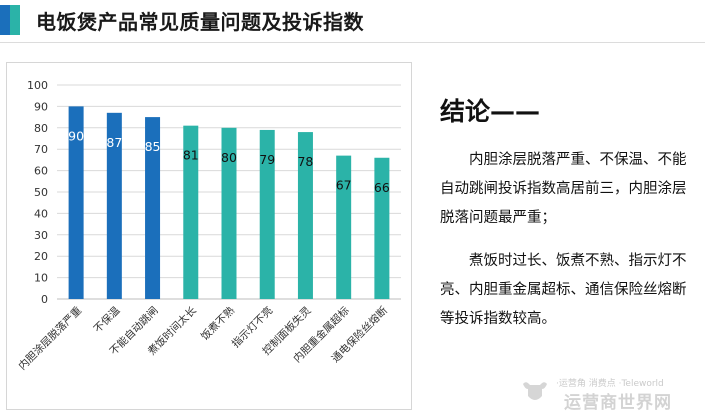  I want to click on data-label: 87, so click(114, 142).